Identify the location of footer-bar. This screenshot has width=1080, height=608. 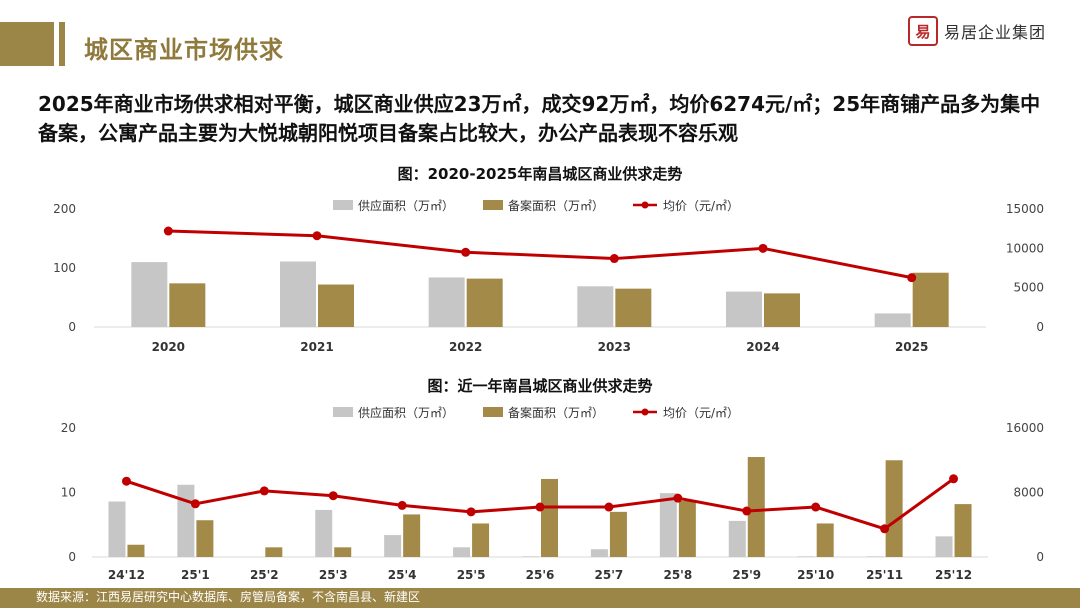
(540, 598).